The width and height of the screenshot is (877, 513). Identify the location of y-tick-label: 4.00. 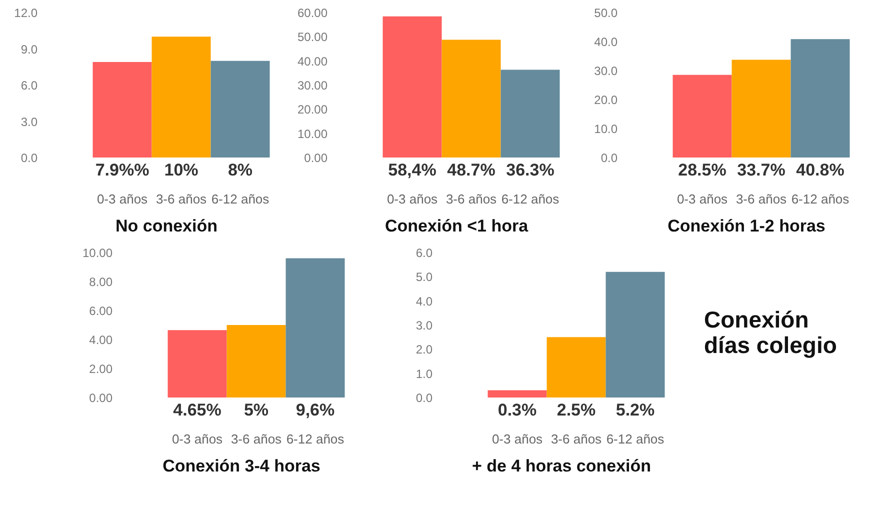
(101, 340).